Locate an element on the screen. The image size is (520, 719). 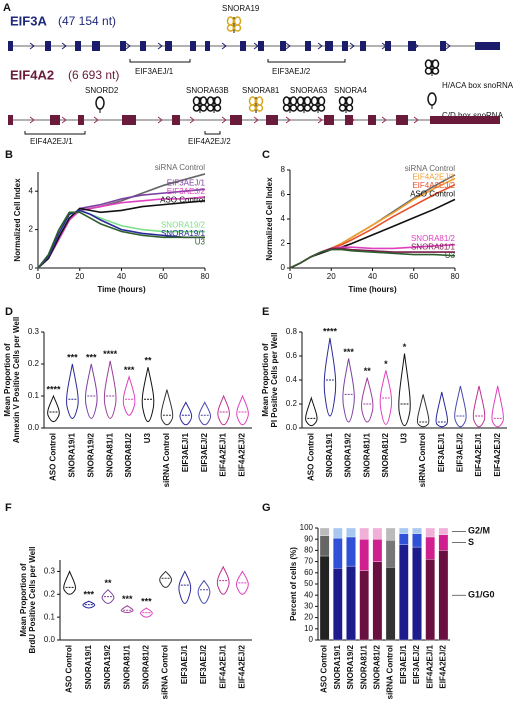
x-tick-label: EIF4A2EJ/1 is located at coordinates (223, 454).